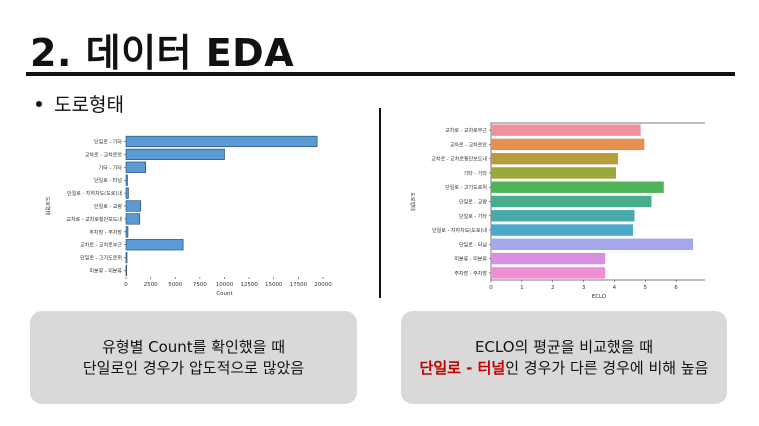  What do you see at coordinates (193, 346) in the screenshot?
I see `left-card-line1: 유형별 Count를 확인했을 때` at bounding box center [193, 346].